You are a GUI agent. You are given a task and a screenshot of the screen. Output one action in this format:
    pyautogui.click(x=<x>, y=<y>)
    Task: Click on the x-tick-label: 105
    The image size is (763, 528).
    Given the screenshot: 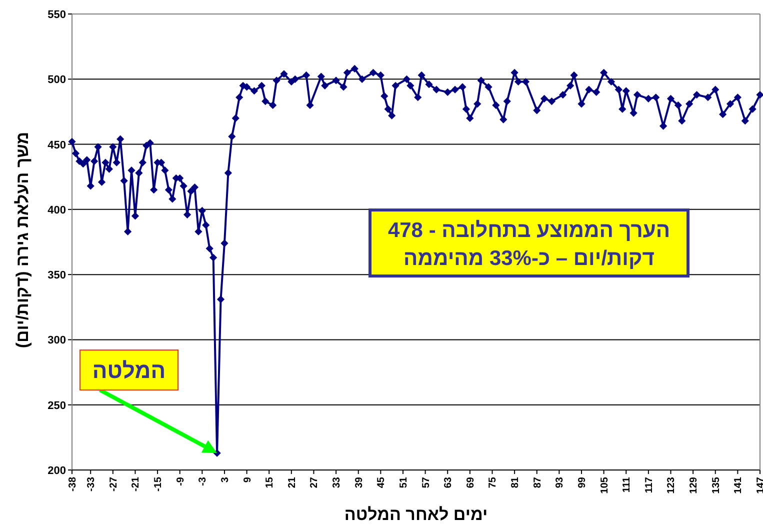 What is the action you would take?
    pyautogui.click(x=604, y=485)
    